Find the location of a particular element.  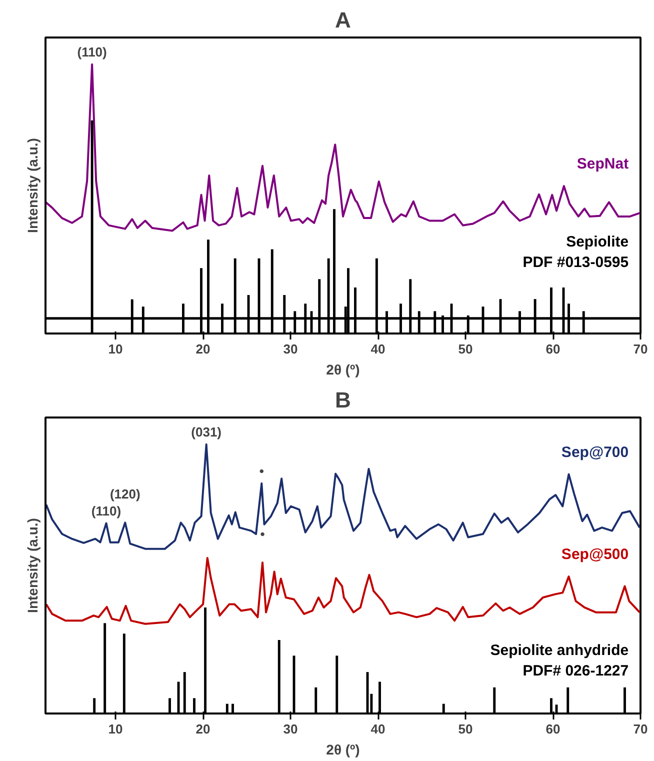

chart-title: A is located at coordinates (343, 20).